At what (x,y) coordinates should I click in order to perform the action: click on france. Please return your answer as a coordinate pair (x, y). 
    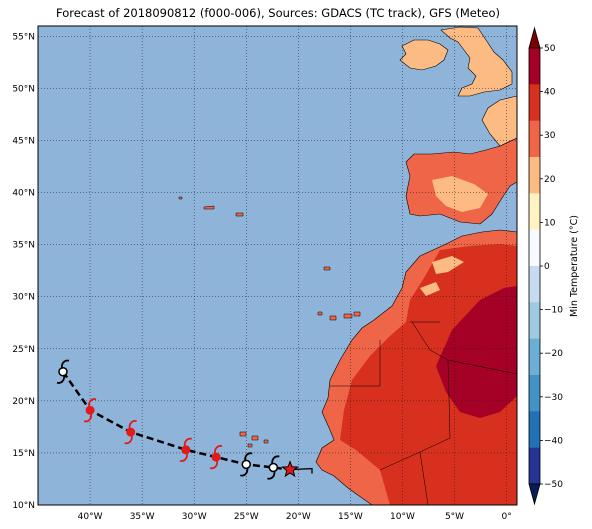
    Looking at the image, I should click on (499, 121).